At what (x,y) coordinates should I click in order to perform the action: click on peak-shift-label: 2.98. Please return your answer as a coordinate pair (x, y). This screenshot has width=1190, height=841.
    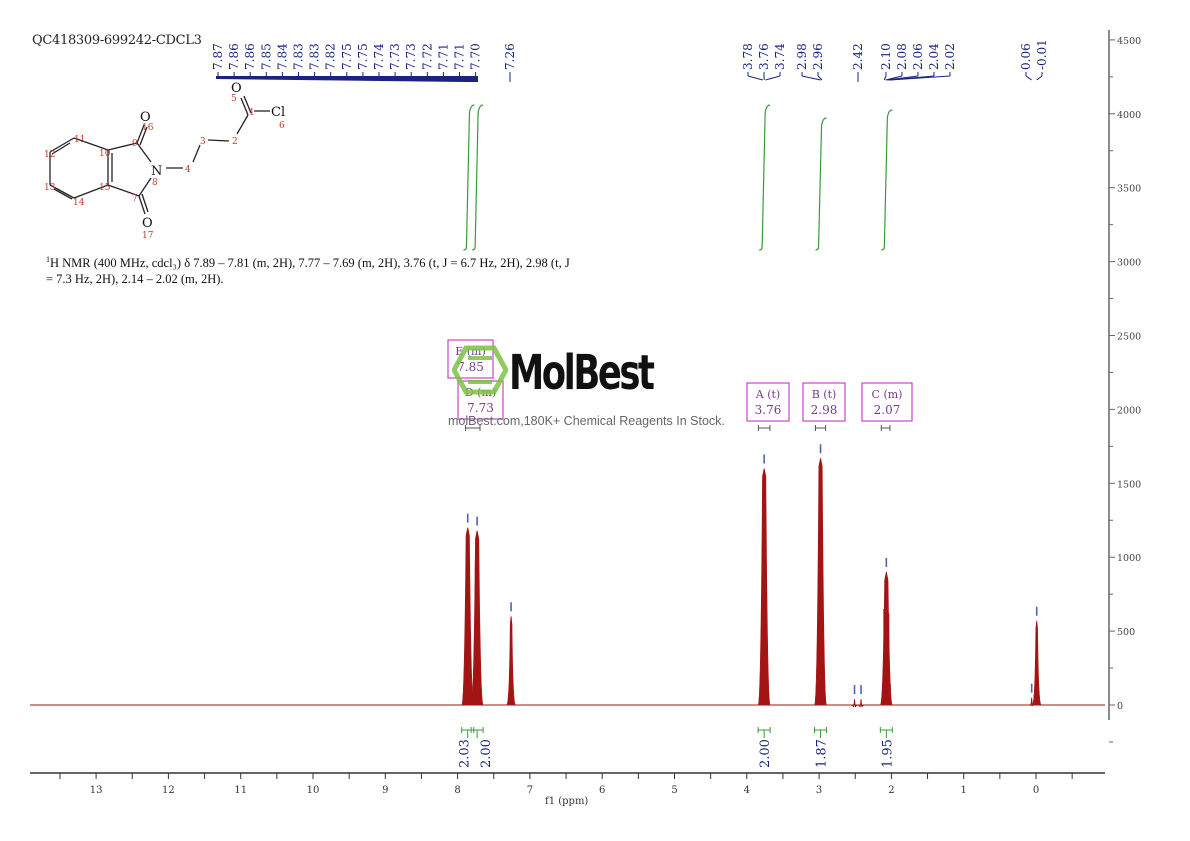
    Looking at the image, I should click on (802, 56).